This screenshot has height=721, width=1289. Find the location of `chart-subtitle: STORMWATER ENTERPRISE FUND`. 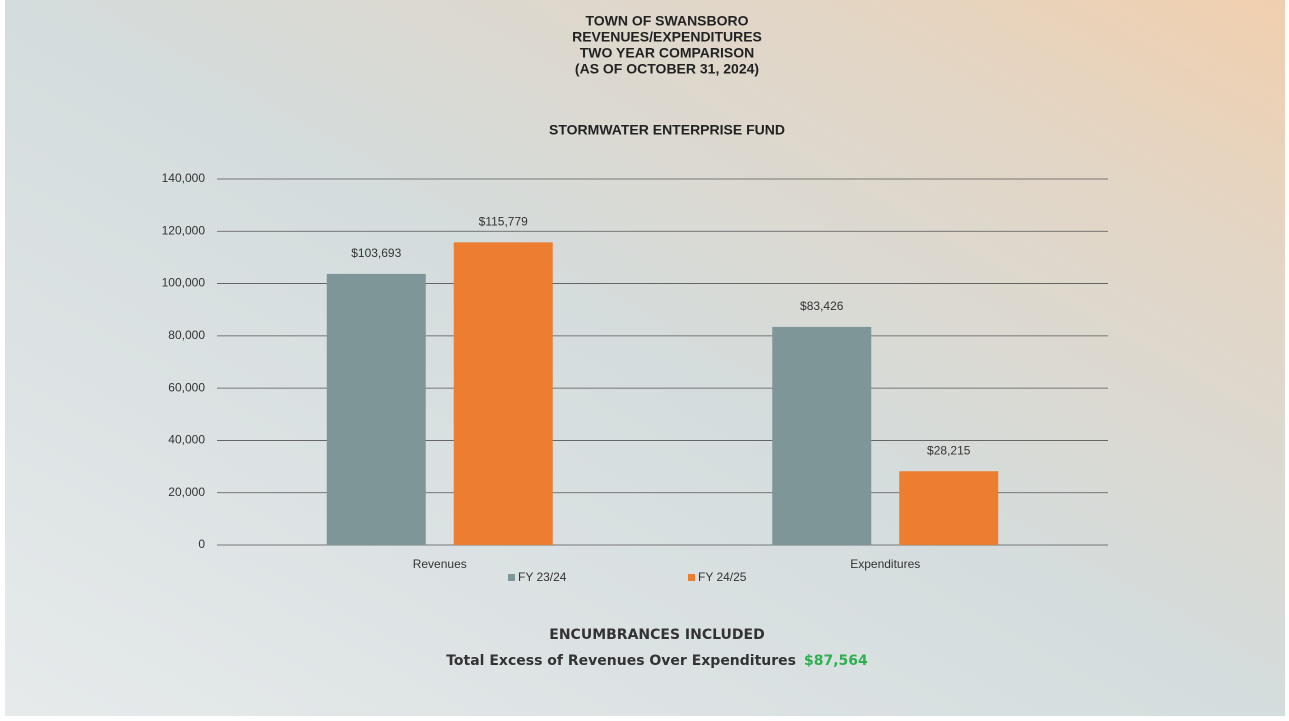

chart-subtitle: STORMWATER ENTERPRISE FUND is located at coordinates (667, 130).